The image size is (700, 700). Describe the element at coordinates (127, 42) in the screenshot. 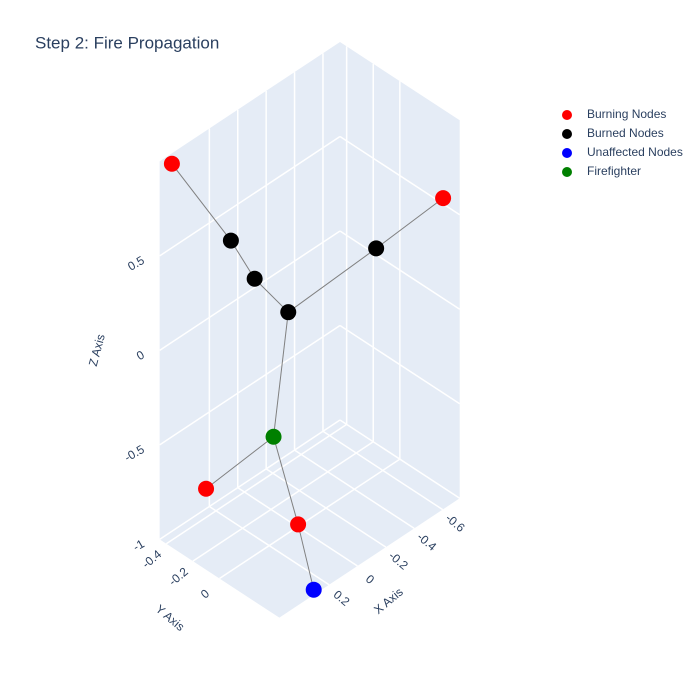

I see `chart-title: Step 2: Fire Propagation` at that location.